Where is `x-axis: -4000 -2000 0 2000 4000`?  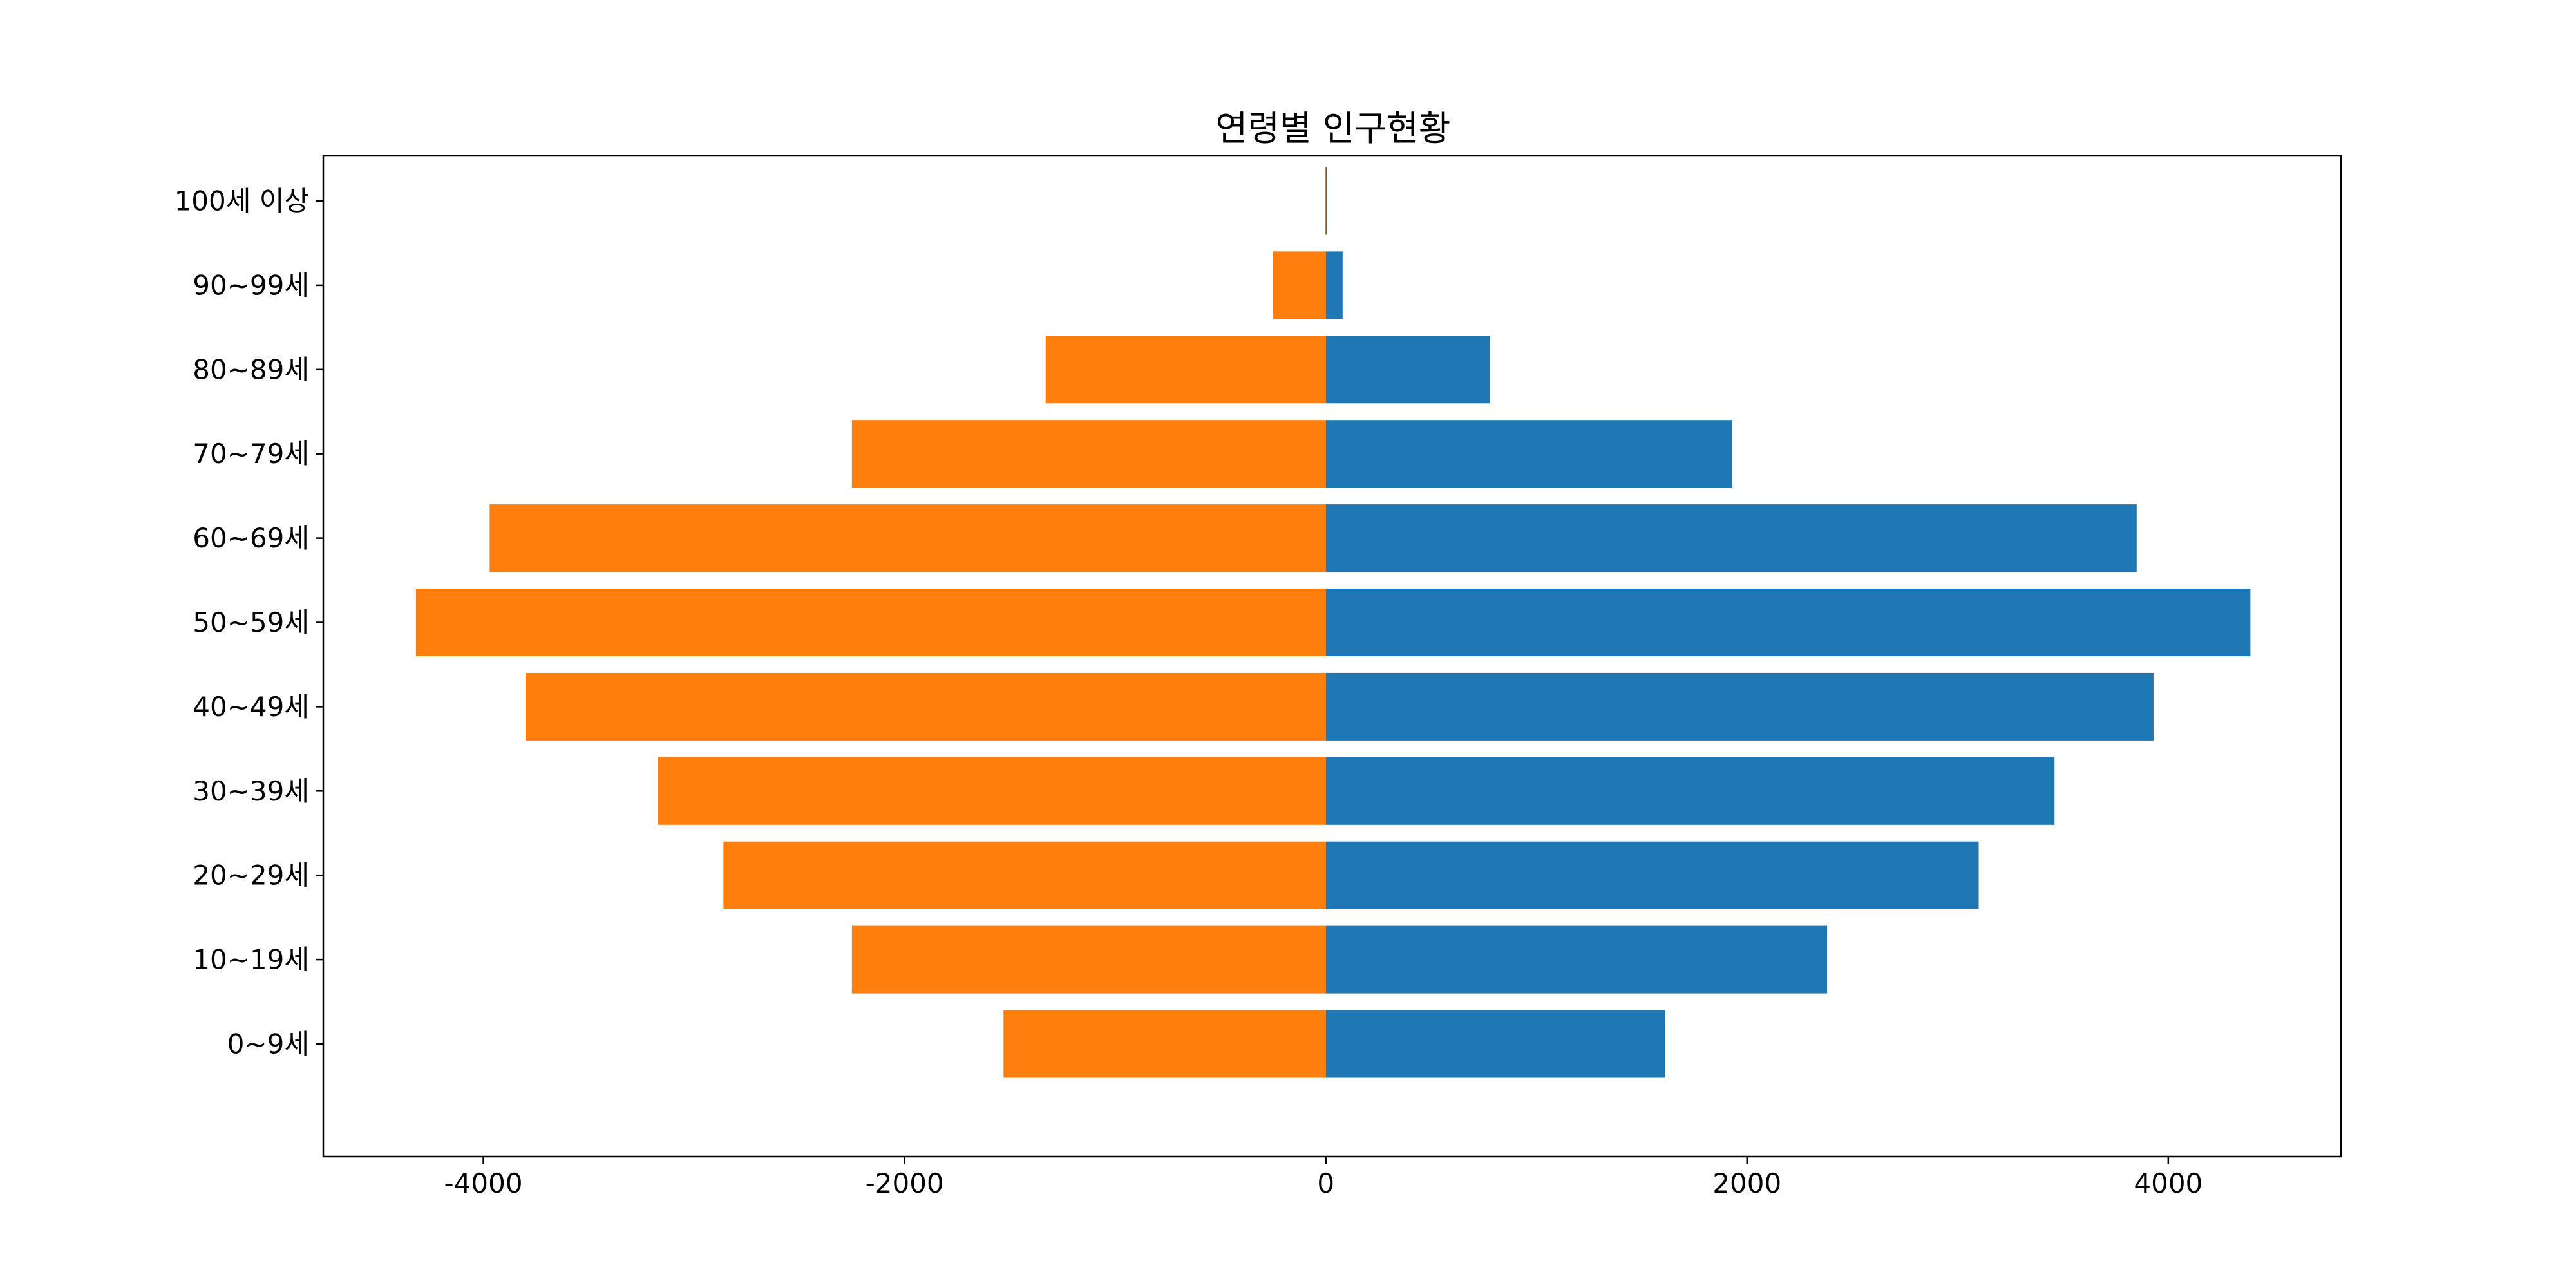
x-axis: -4000 -2000 0 2000 4000 is located at coordinates (1323, 1178).